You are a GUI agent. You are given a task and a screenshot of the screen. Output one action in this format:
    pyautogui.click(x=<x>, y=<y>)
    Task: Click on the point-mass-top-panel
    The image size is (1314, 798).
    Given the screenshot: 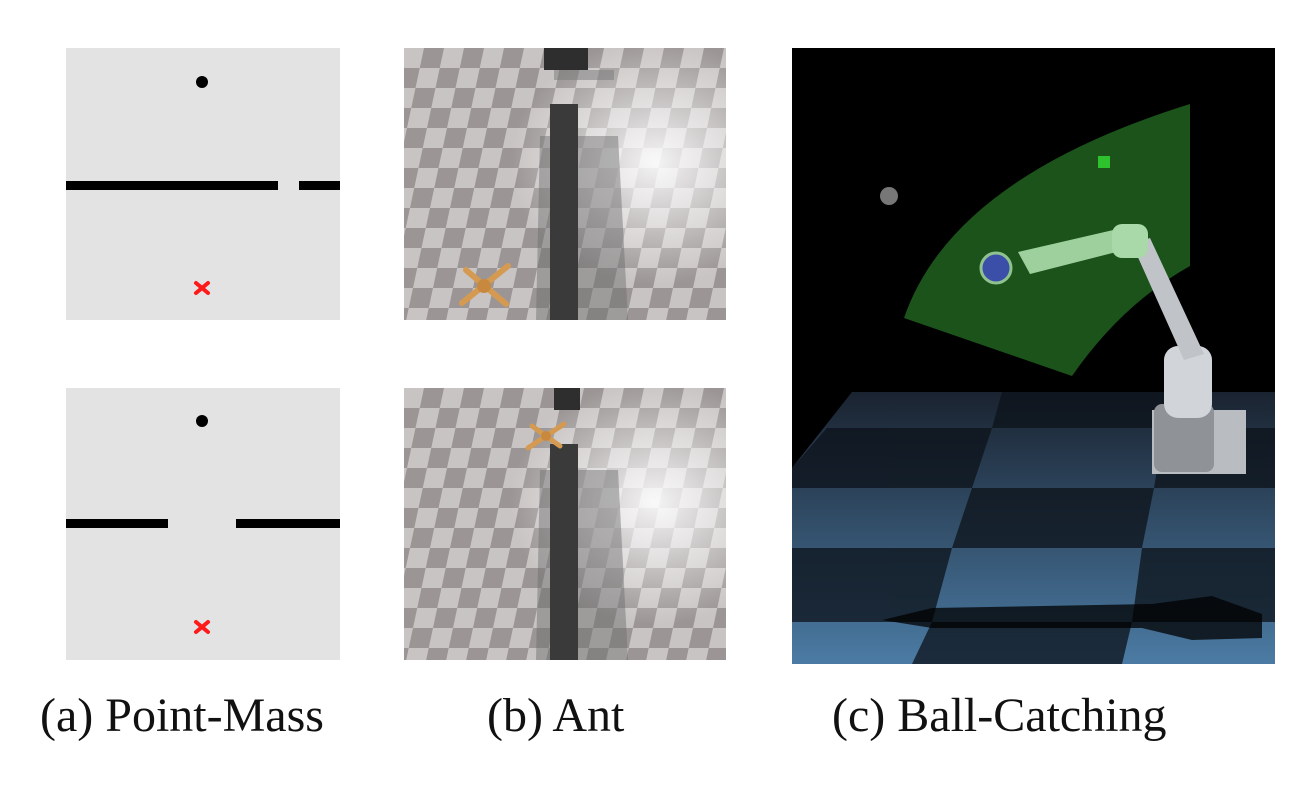 What is the action you would take?
    pyautogui.click(x=203, y=184)
    